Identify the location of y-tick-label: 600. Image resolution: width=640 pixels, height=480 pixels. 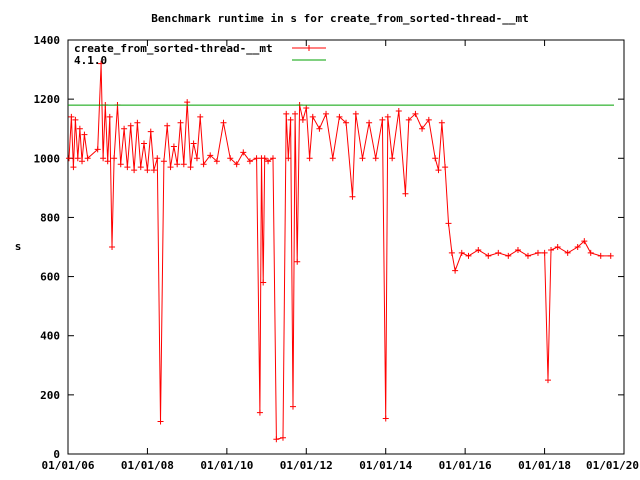
(50, 277).